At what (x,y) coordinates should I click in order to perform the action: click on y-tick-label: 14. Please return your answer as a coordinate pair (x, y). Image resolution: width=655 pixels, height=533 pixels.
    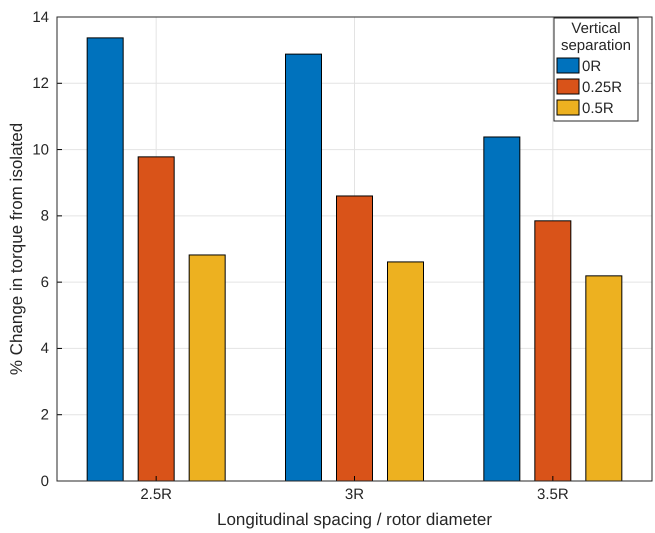
    Looking at the image, I should click on (40, 17).